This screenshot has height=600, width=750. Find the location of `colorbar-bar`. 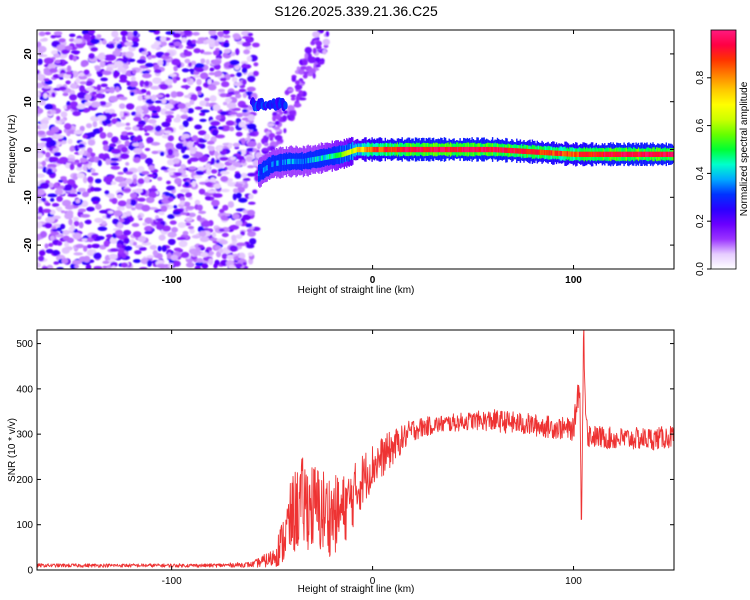

colorbar-bar is located at coordinates (723, 149).